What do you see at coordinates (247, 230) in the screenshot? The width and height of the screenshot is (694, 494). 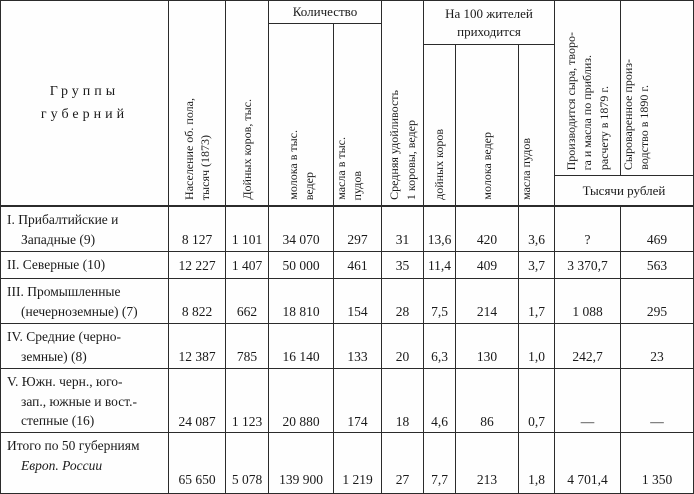 I see `data-cell: 1 101` at bounding box center [247, 230].